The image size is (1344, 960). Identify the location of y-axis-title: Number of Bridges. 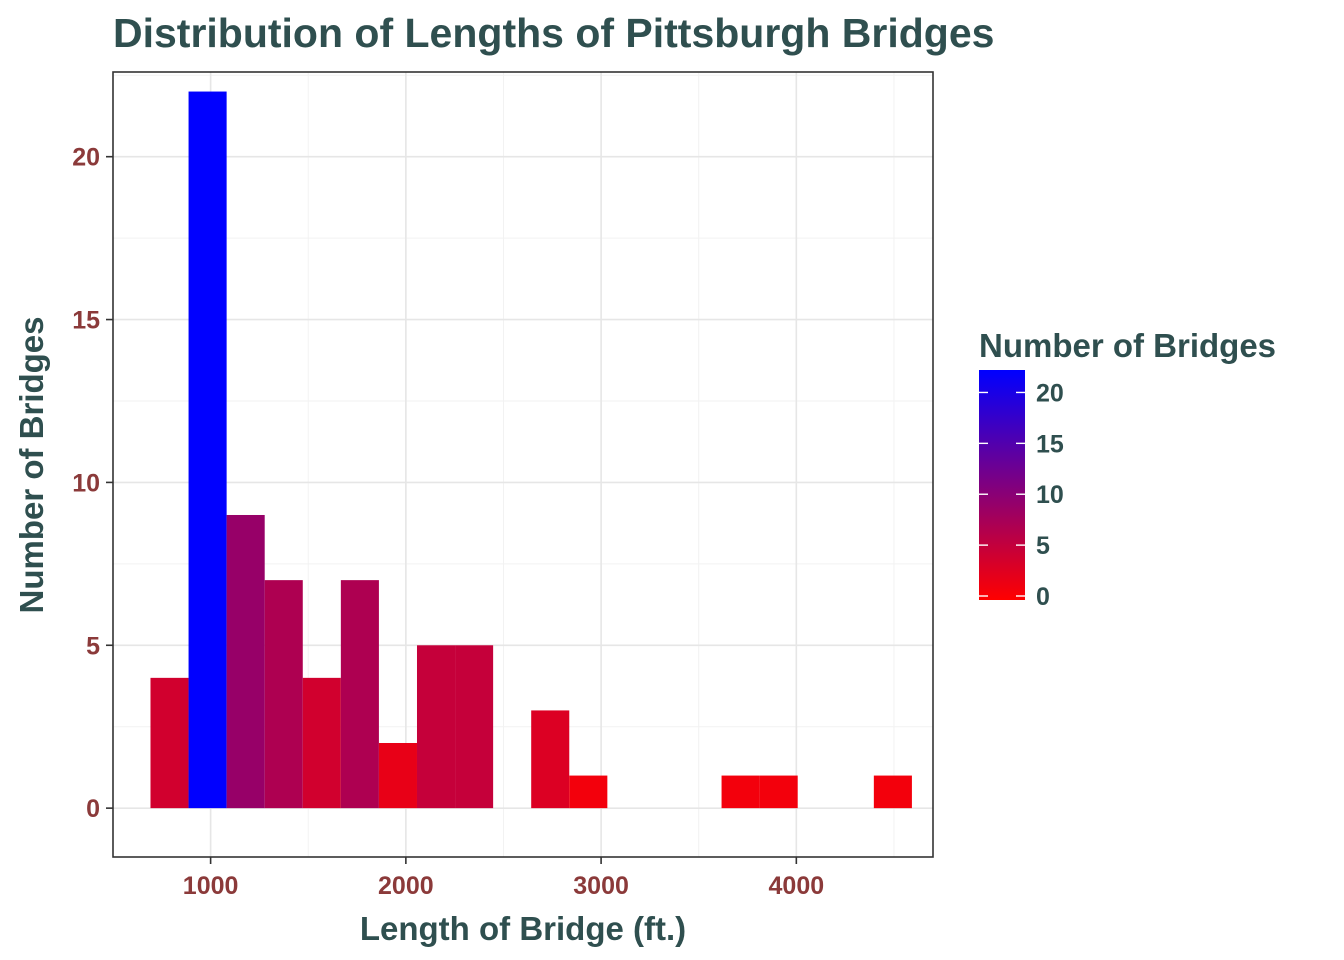
(31, 464).